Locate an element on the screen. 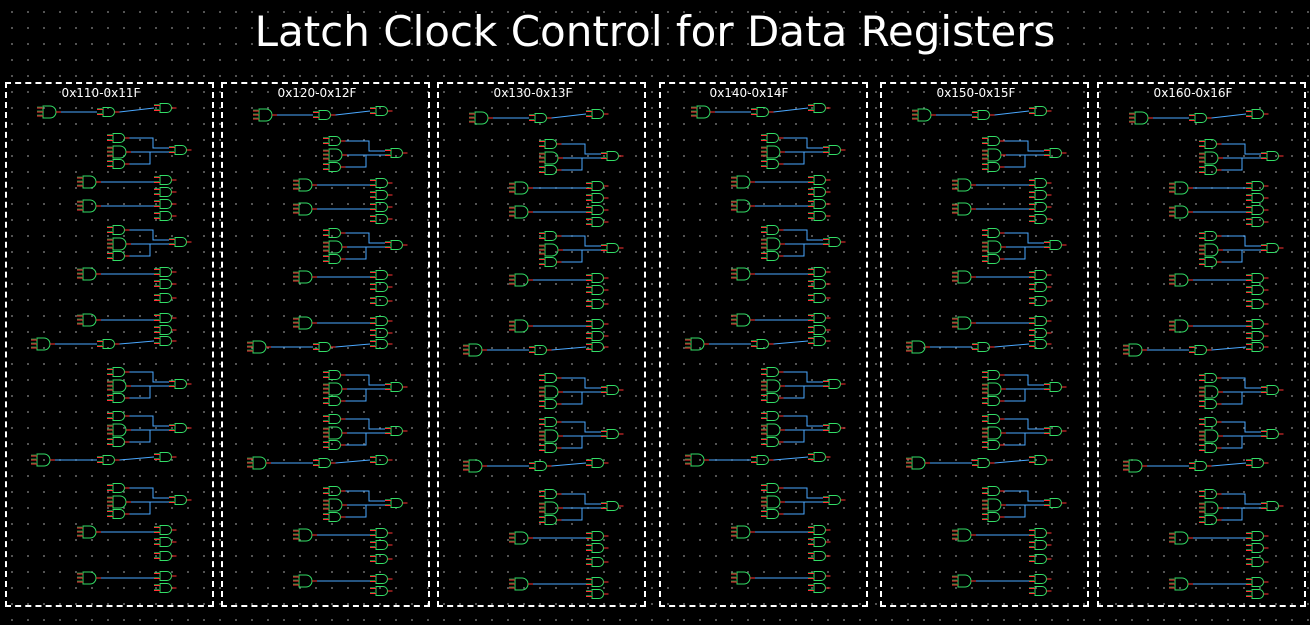  panel-label: 0x110-0x11F is located at coordinates (101, 93).